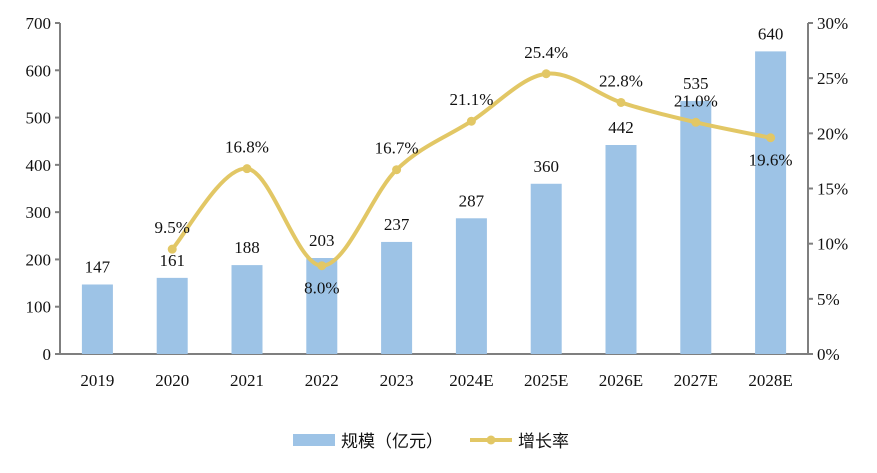 This screenshot has width=877, height=473. What do you see at coordinates (771, 160) in the screenshot?
I see `growth-rate-label: 19.6%` at bounding box center [771, 160].